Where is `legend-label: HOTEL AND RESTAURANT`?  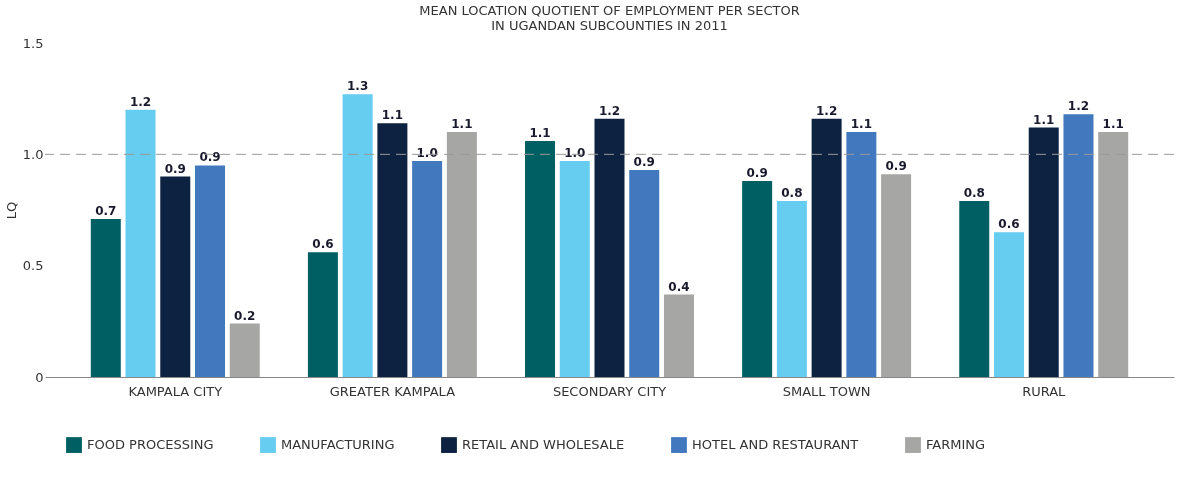 legend-label: HOTEL AND RESTAURANT is located at coordinates (775, 445).